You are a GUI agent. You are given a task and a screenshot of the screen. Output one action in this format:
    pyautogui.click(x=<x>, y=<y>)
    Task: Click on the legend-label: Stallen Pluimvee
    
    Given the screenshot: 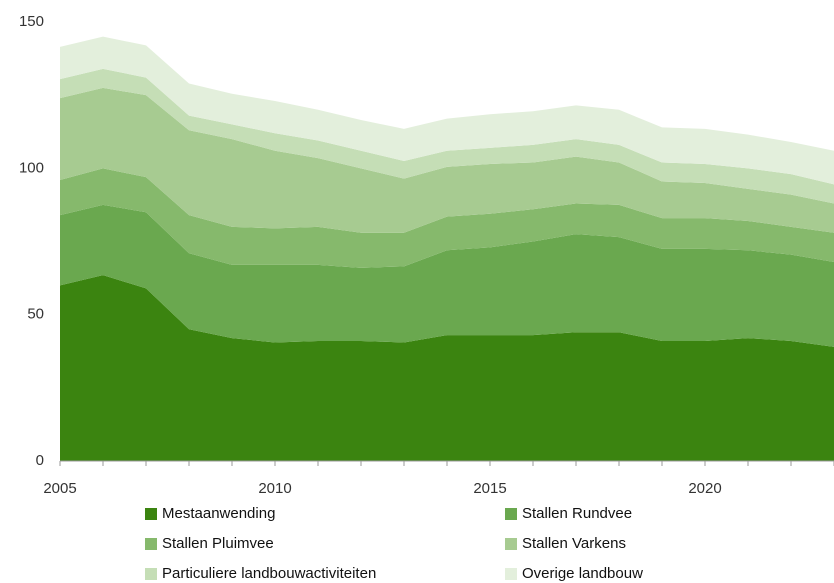 What is the action you would take?
    pyautogui.click(x=218, y=543)
    